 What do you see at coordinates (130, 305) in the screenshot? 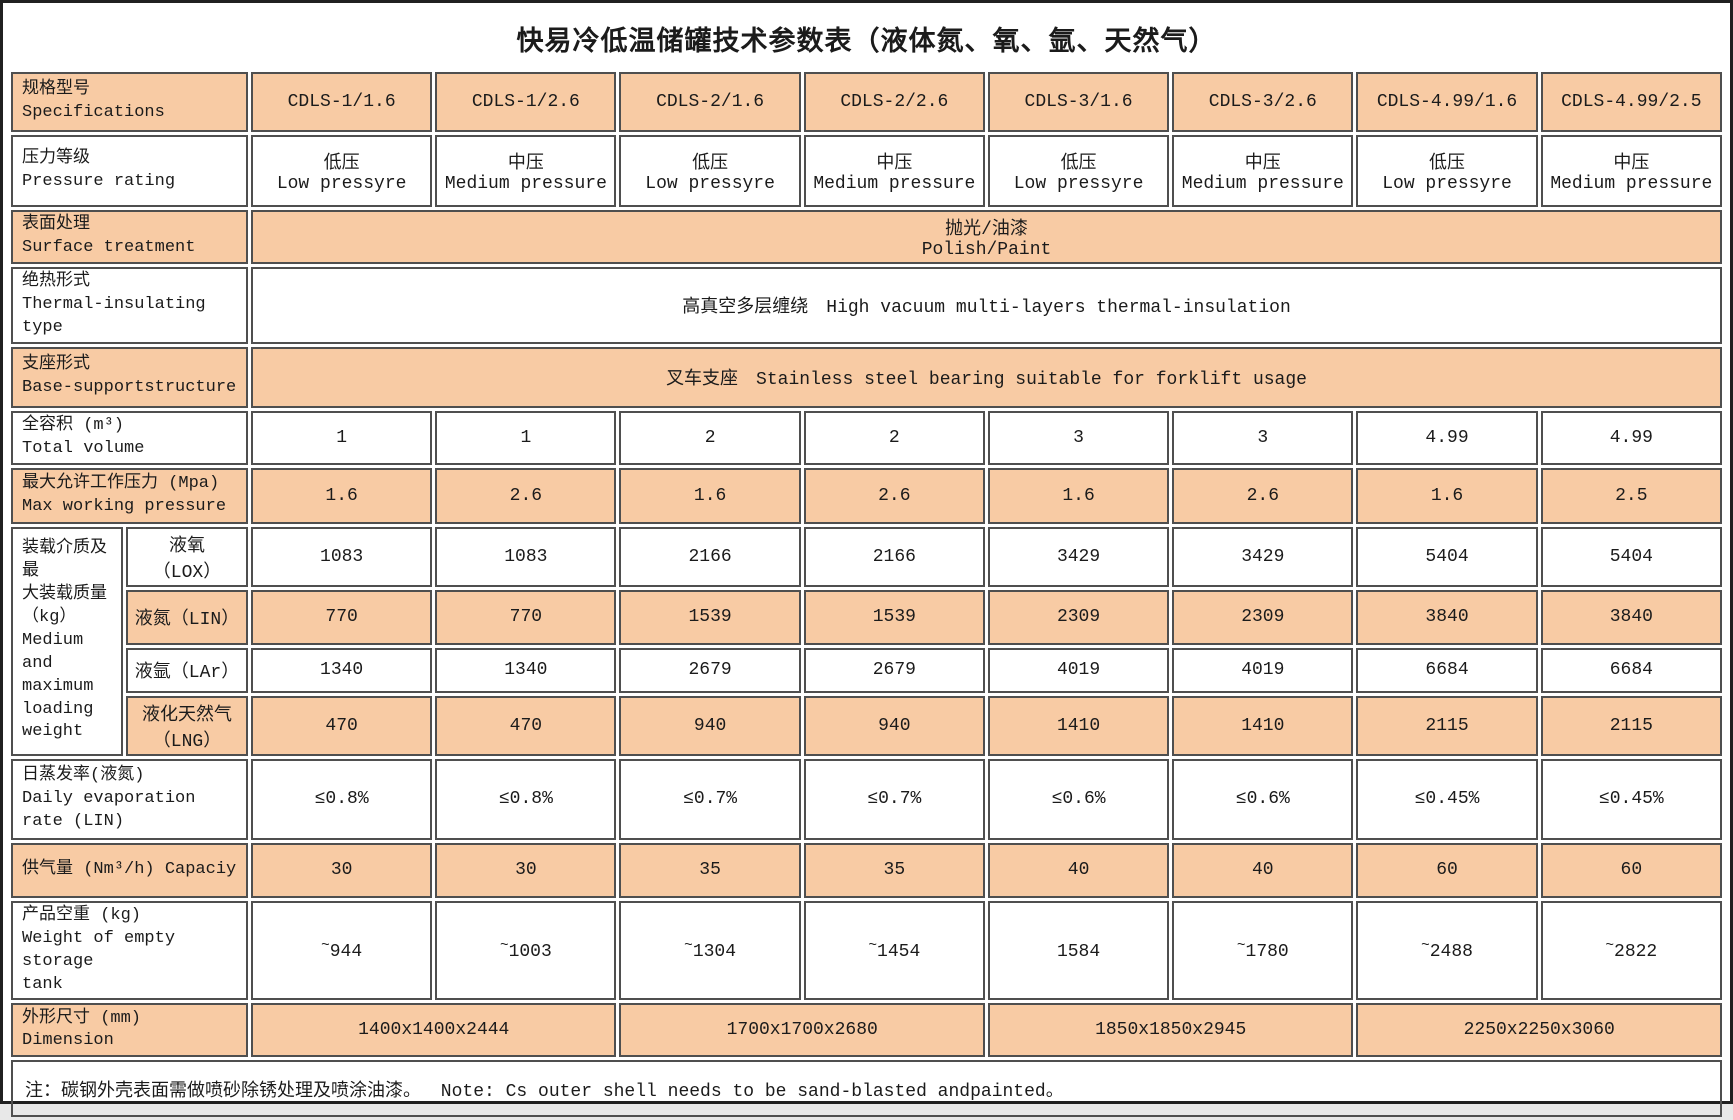
I see `thermal-label-cell: 绝热形式 Thermal-insulating type` at bounding box center [130, 305].